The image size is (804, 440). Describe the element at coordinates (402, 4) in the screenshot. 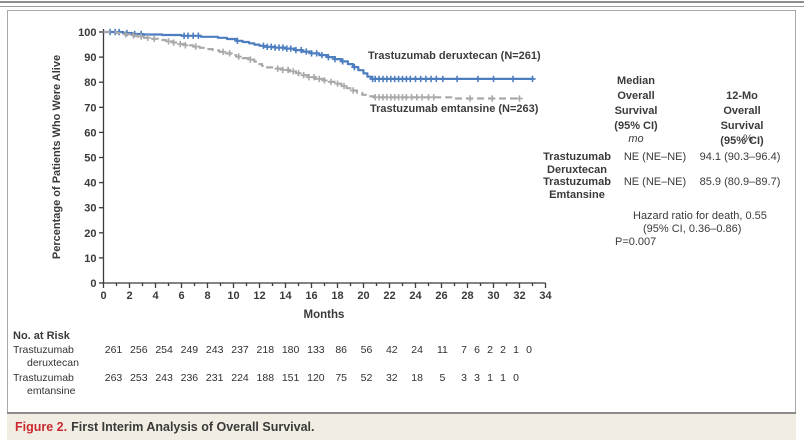

I see `top-double-rule` at that location.